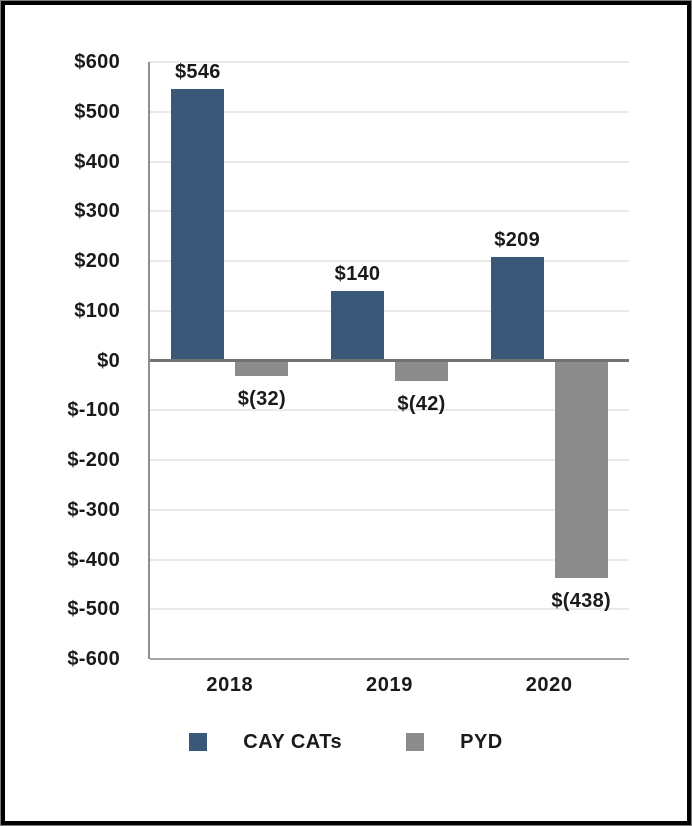 This screenshot has width=692, height=826. What do you see at coordinates (261, 399) in the screenshot?
I see `data-label-pyd-2018: $(32)` at bounding box center [261, 399].